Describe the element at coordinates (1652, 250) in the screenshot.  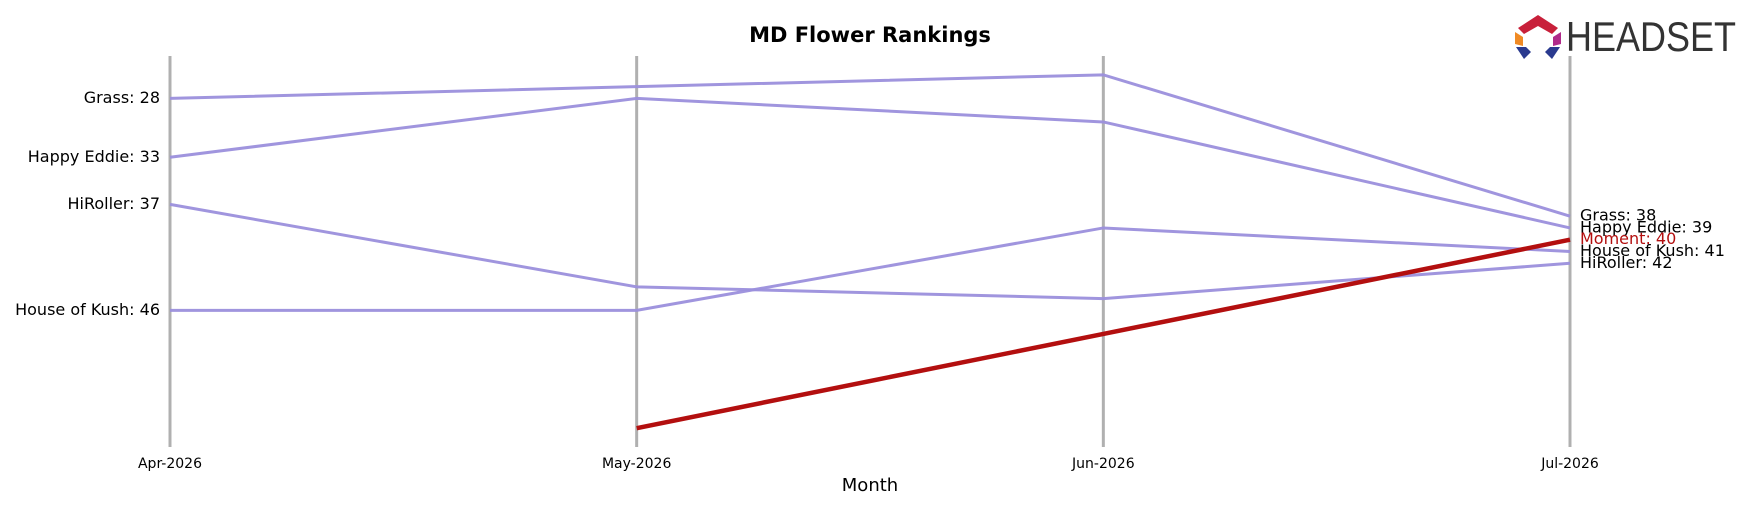
I see `value-label: House of Kush: 41` at that location.